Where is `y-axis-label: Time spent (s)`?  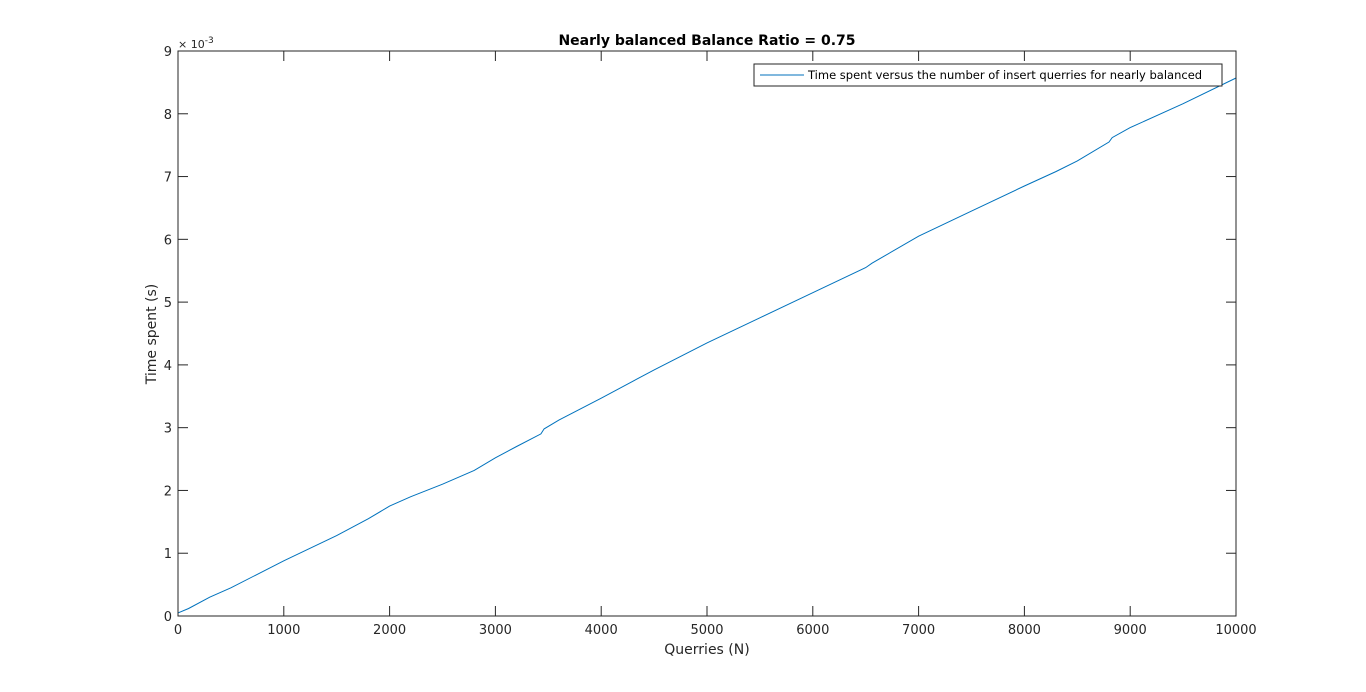
y-axis-label: Time spent (s) is located at coordinates (152, 335).